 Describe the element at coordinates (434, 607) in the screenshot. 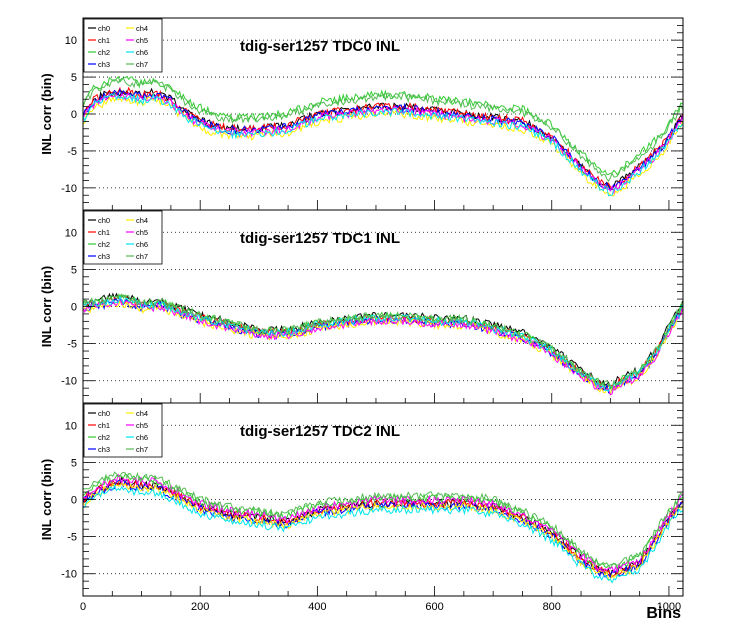

I see `x-tick-label: 600` at that location.